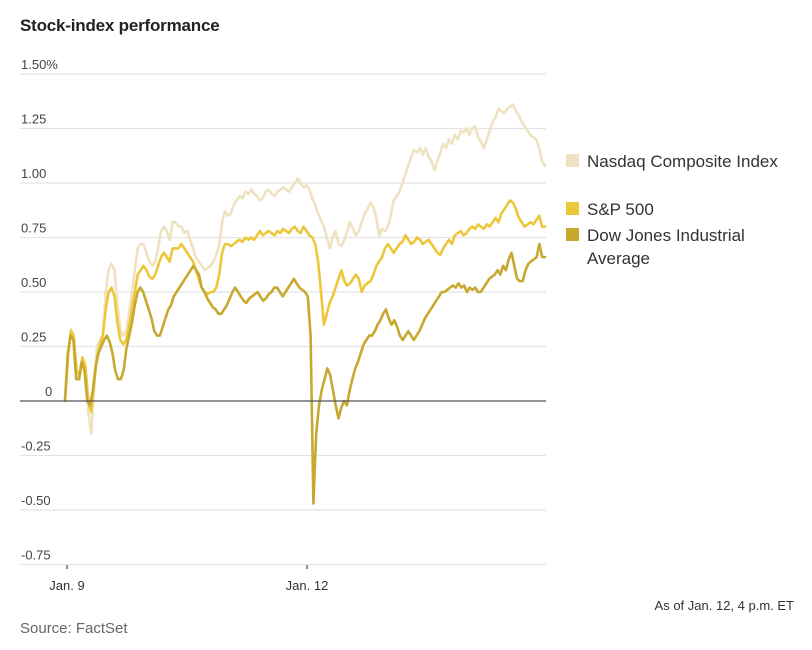  Describe the element at coordinates (66, 585) in the screenshot. I see `x-tick-label: Jan. 9` at that location.